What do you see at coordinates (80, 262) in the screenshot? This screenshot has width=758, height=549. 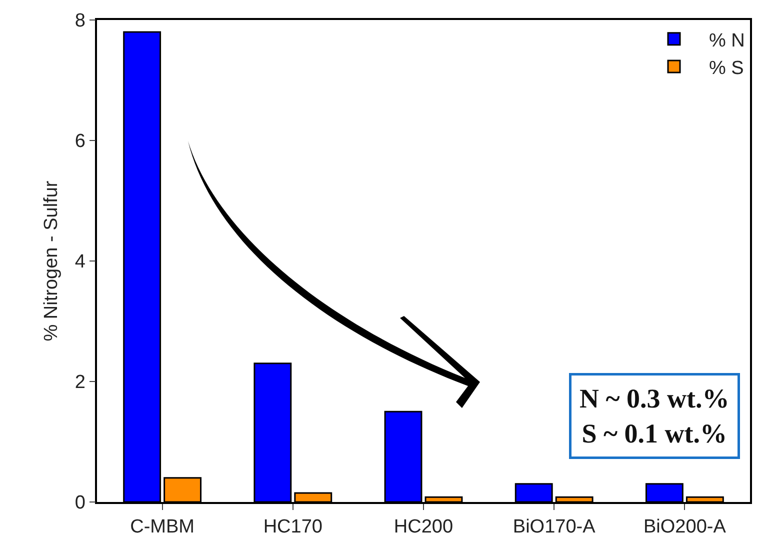 I see `y-tick-label: 4` at bounding box center [80, 262].